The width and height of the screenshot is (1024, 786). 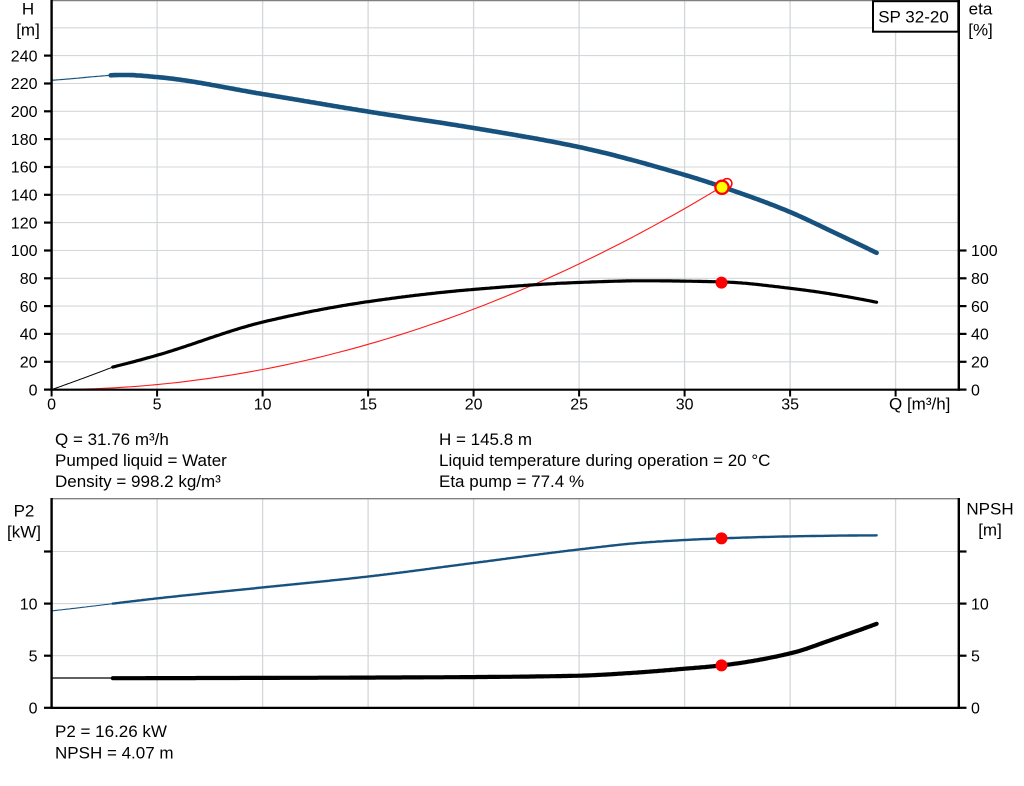 I want to click on svg-text: P2 = 16.26 kW, so click(x=111, y=731).